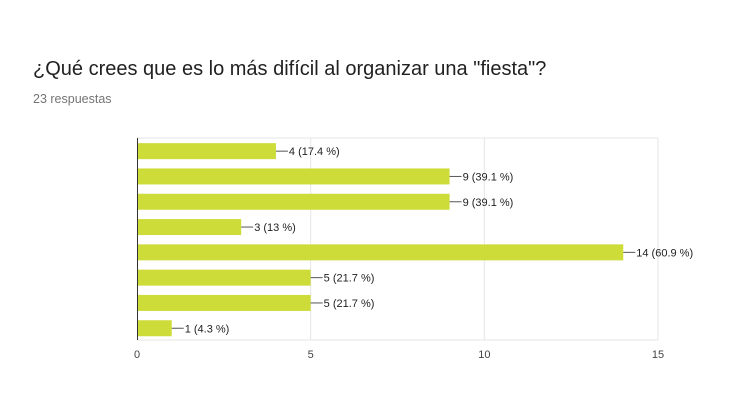 The height and width of the screenshot is (404, 748). What do you see at coordinates (314, 152) in the screenshot?
I see `data-label: 4 (17.4 %)` at bounding box center [314, 152].